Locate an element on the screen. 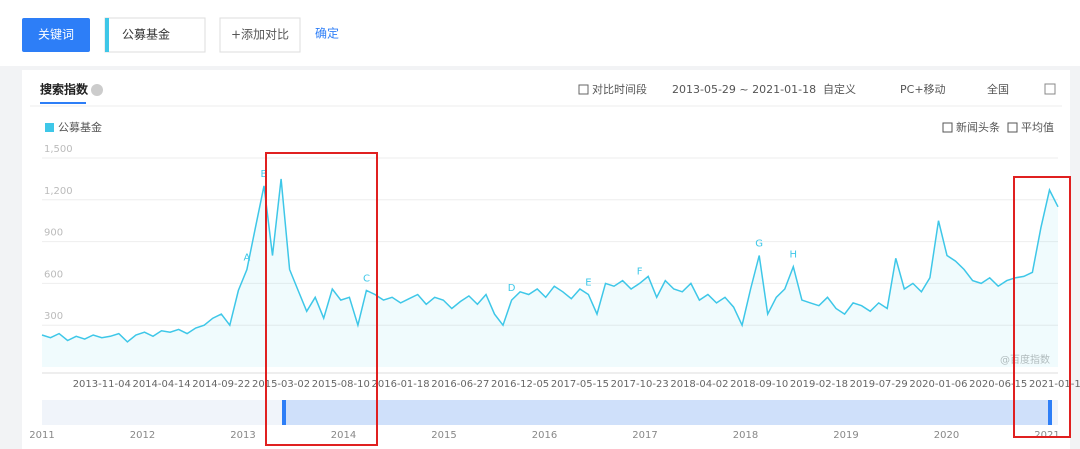 This screenshot has height=449, width=1080. year-label: 2011 is located at coordinates (41, 435).